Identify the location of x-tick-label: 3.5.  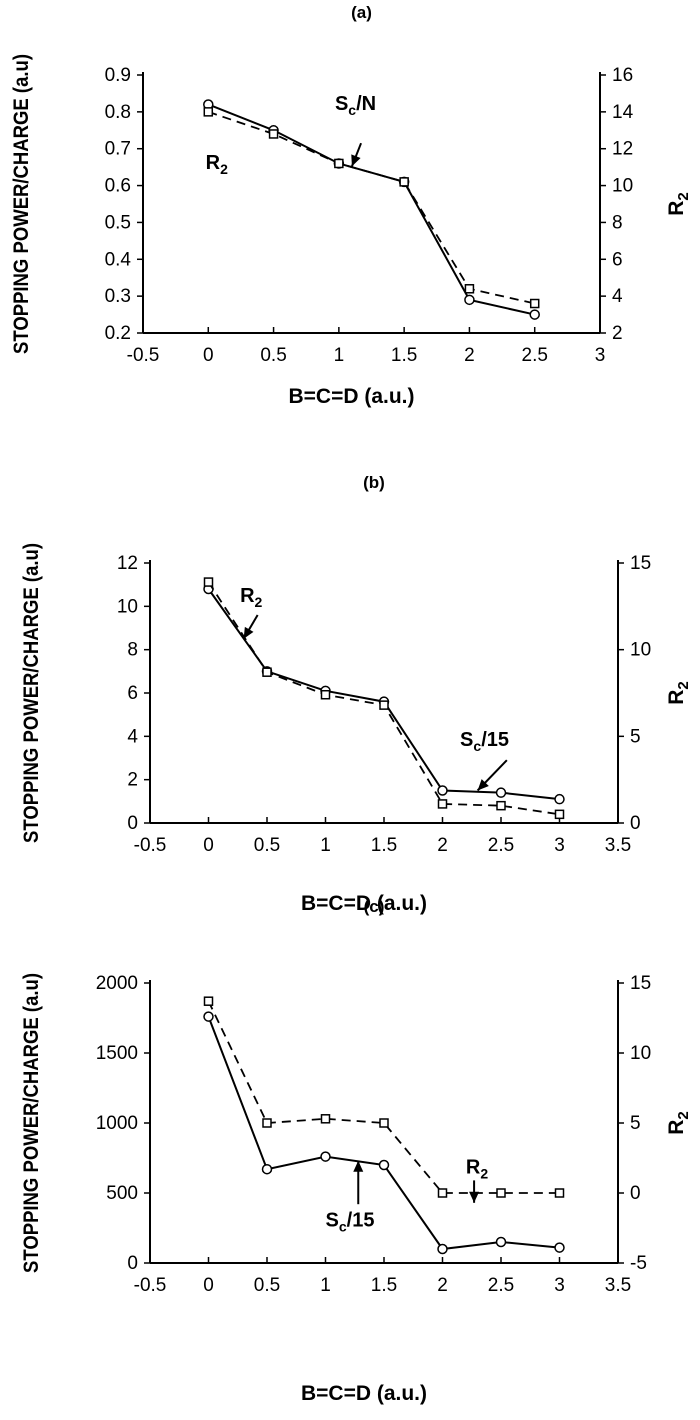
(618, 1285).